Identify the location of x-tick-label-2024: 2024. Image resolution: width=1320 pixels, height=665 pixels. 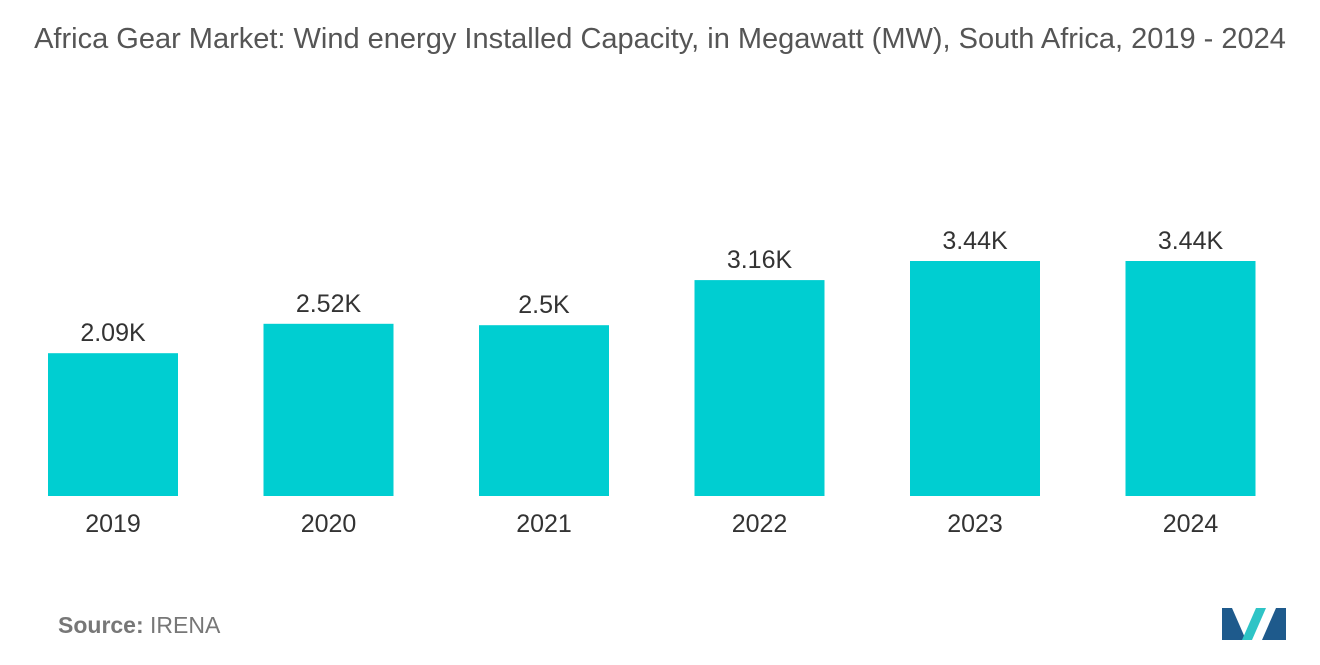
(1191, 524).